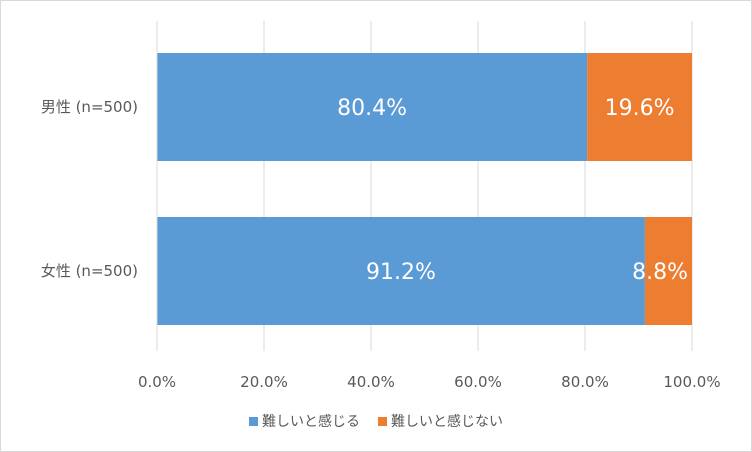 The image size is (752, 452). Describe the element at coordinates (478, 382) in the screenshot. I see `x-tick-label: 60.0%` at that location.